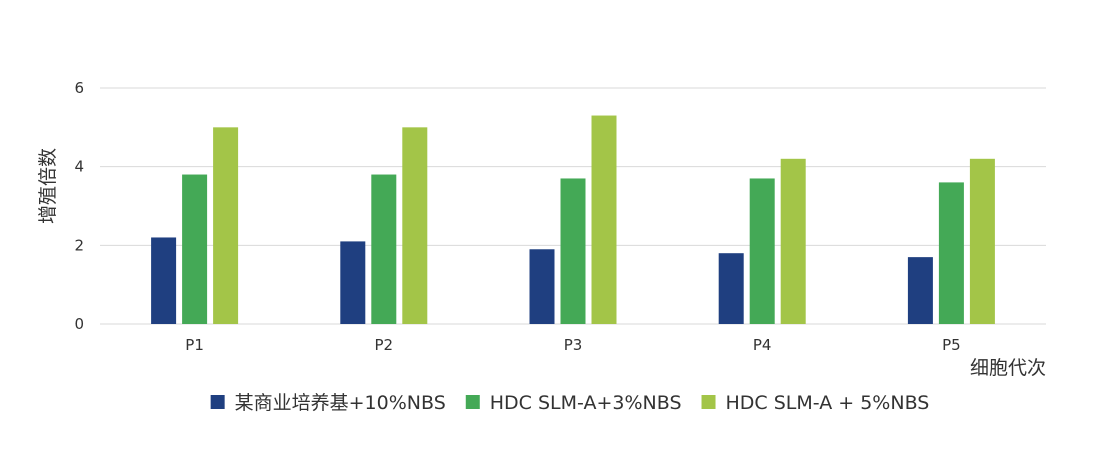  I want to click on y-tick-label: 2, so click(79, 245).